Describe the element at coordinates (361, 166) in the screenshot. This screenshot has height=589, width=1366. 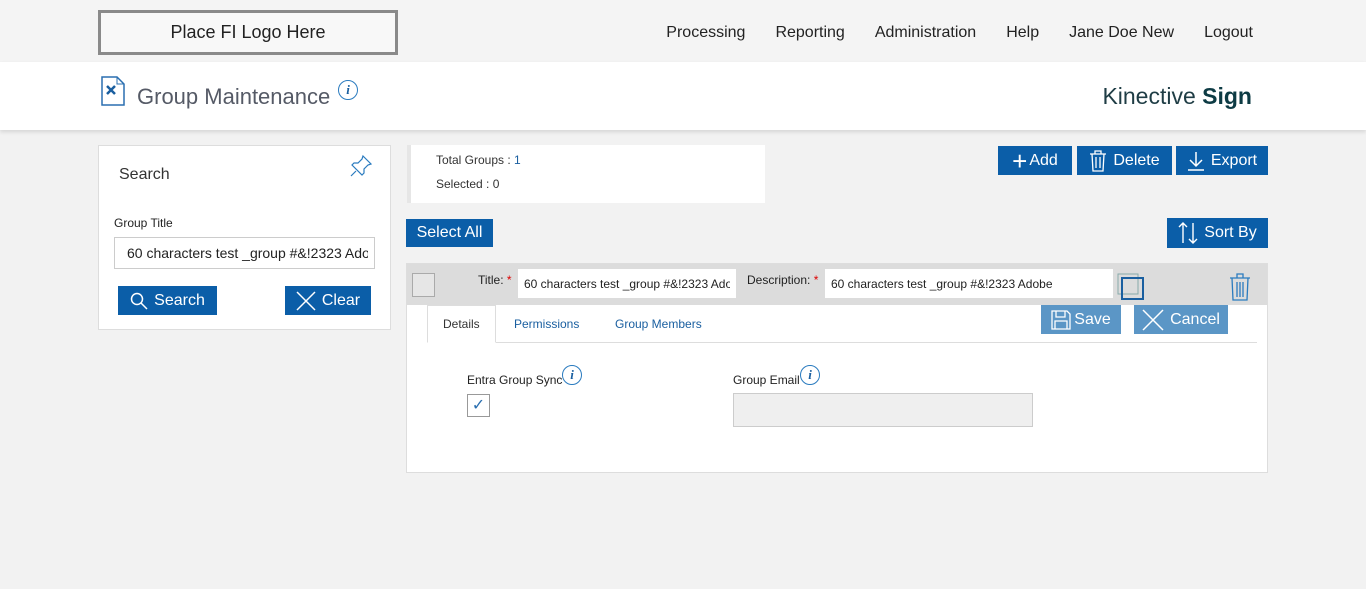
I see `pin-icon` at that location.